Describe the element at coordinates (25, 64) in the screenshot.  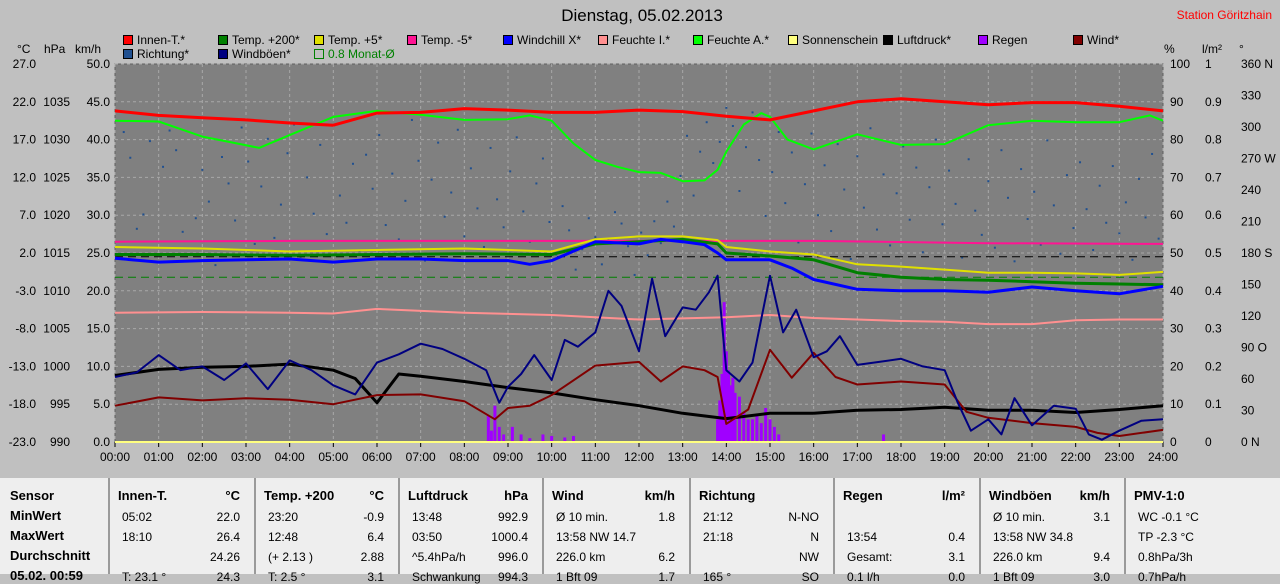
I see `c-tick-label: 27.0` at that location.